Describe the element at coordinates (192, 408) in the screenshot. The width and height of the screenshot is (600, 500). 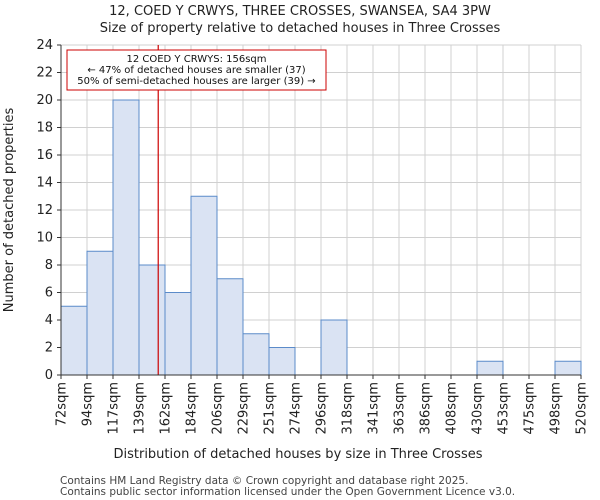
I see `x-tick-label: 184sqm` at that location.